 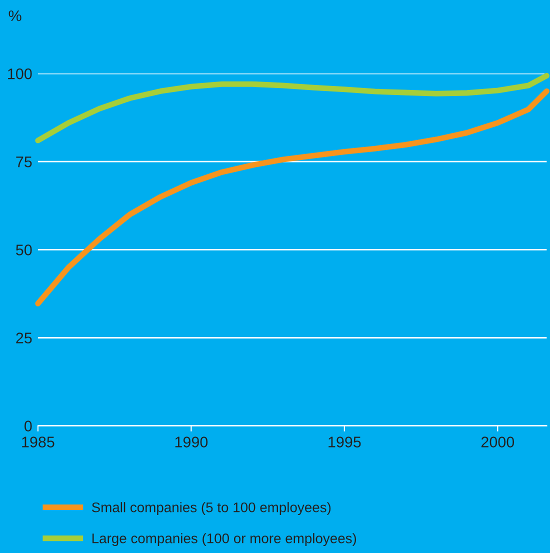 I want to click on y-tick-label: 0, so click(x=28, y=426).